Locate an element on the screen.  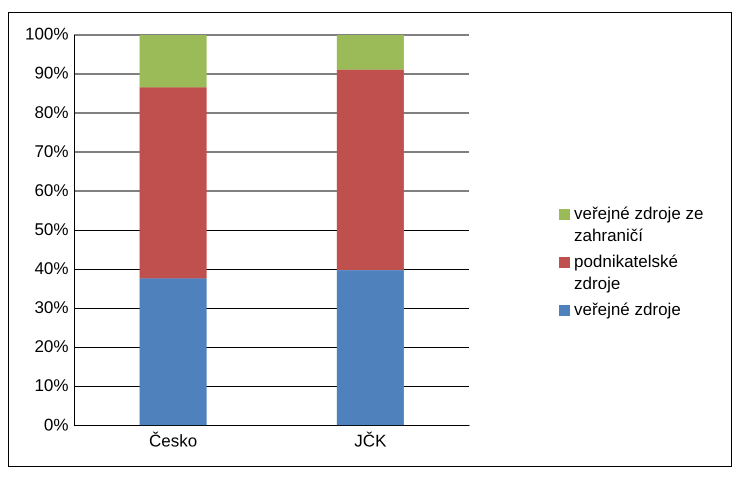
y-tick-label: 10% is located at coordinates (51, 386).